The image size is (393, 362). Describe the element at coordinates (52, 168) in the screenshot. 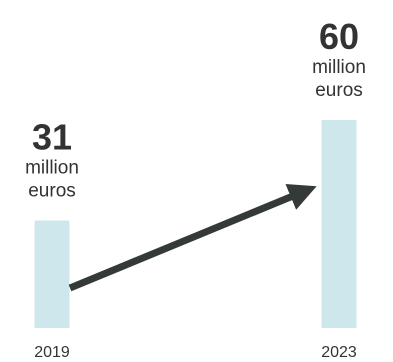

I see `unit-label-2019-0: million` at that location.